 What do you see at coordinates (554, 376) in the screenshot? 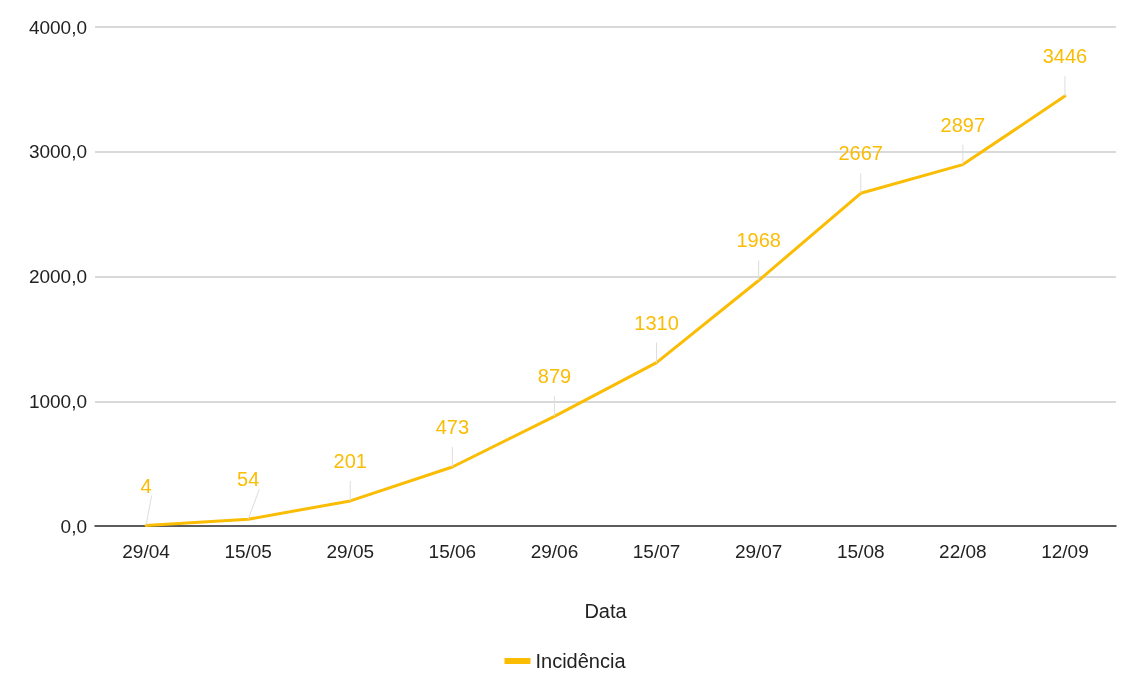
I see `data-label: 879` at bounding box center [554, 376].